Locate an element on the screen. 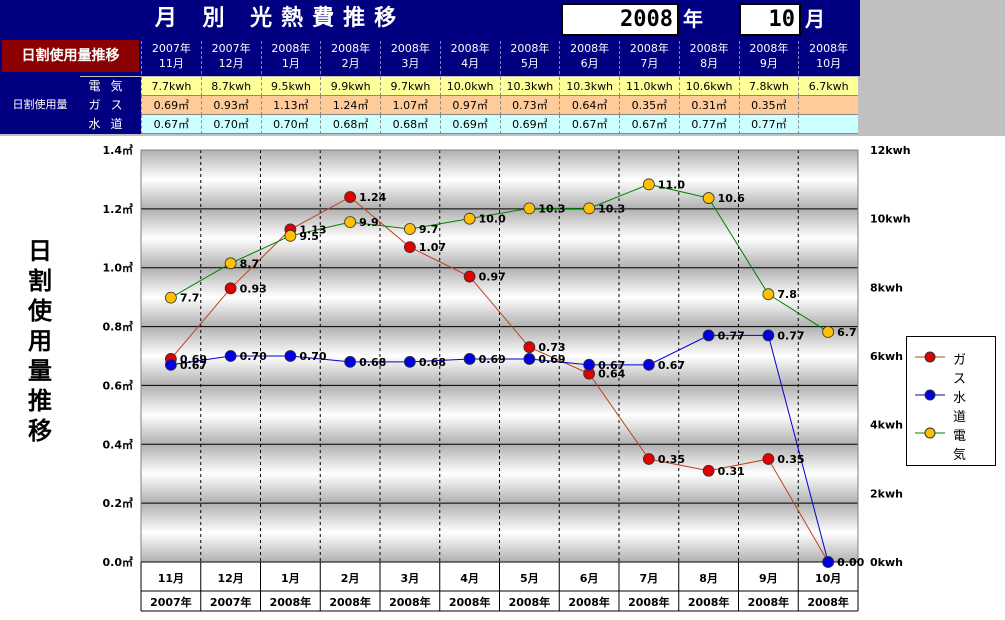  right-axis-tick-label: 6kwh is located at coordinates (886, 356).